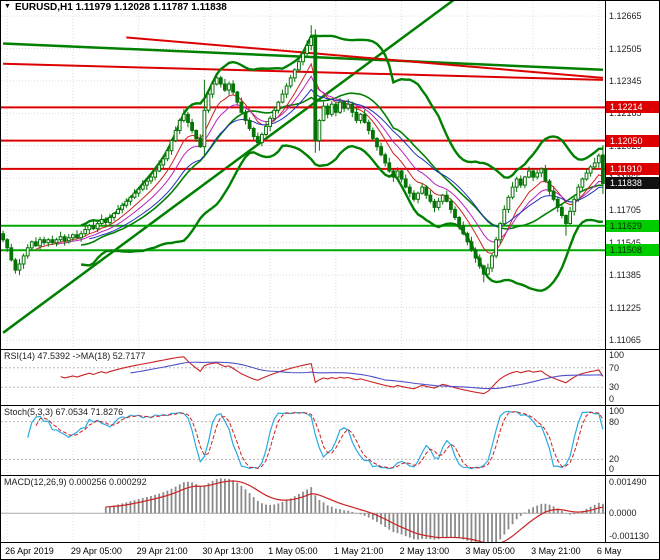 The image size is (660, 560). I want to click on price-level-badge-resistance: 1.12214, so click(632, 107).